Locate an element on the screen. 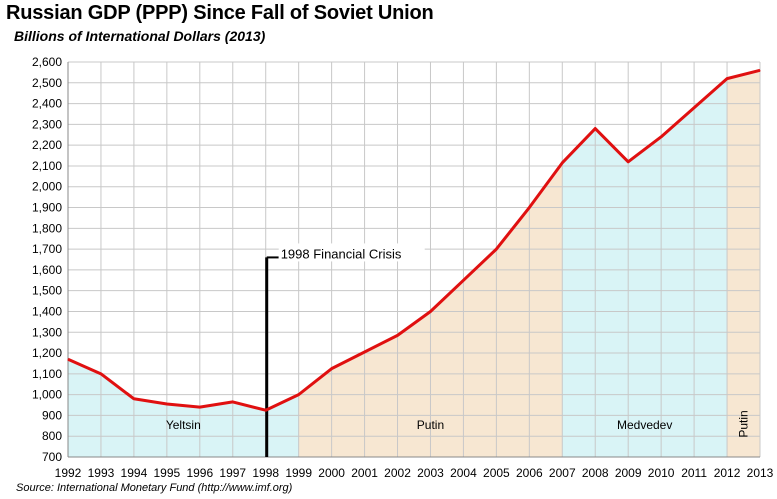  x-tick-label: 1998 is located at coordinates (265, 473).